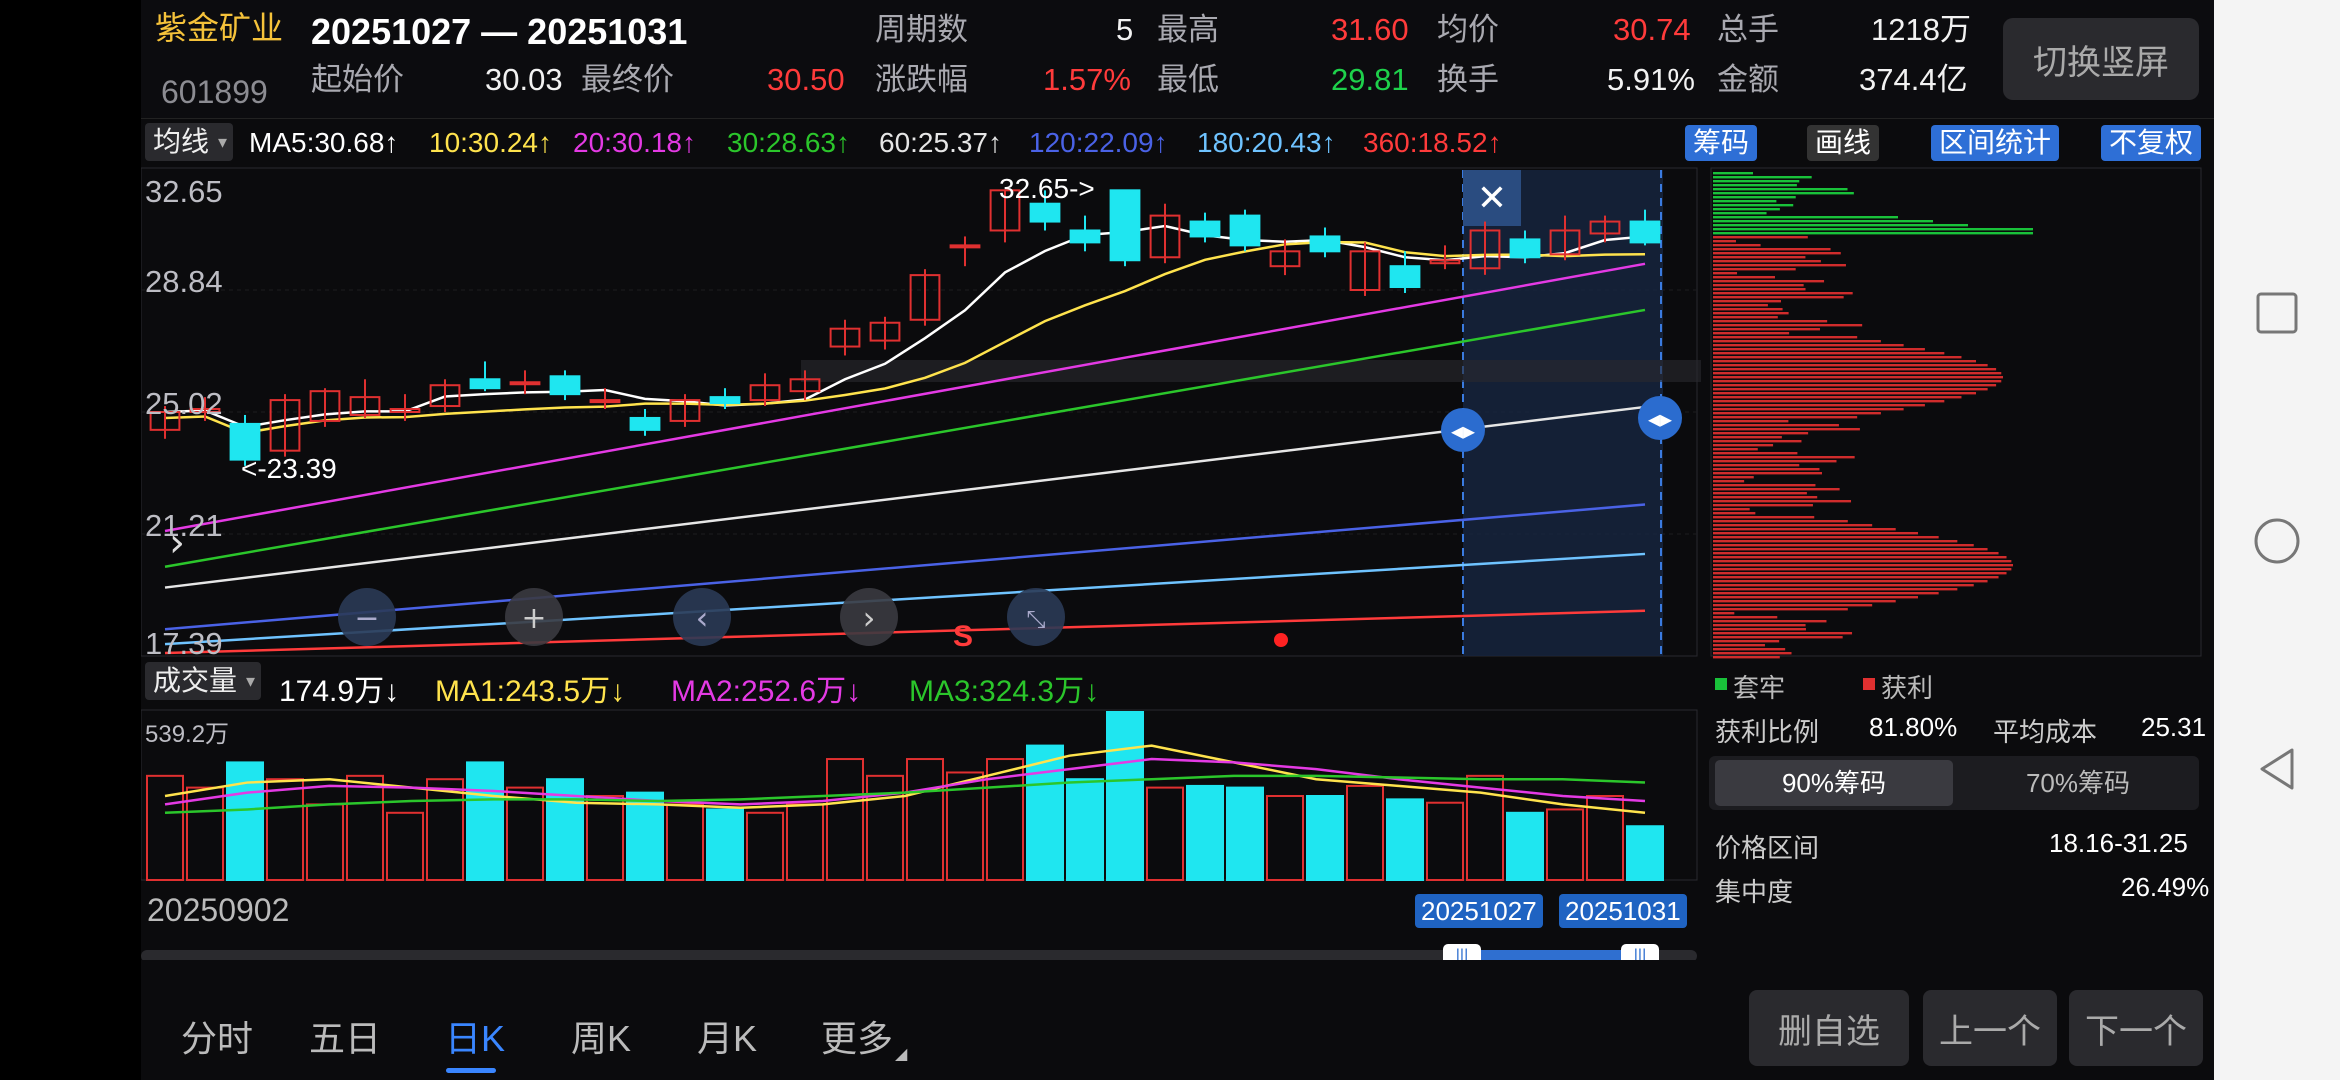  What do you see at coordinates (2078, 783) in the screenshot?
I see `tab-70-chips: 70%筹码` at bounding box center [2078, 783].